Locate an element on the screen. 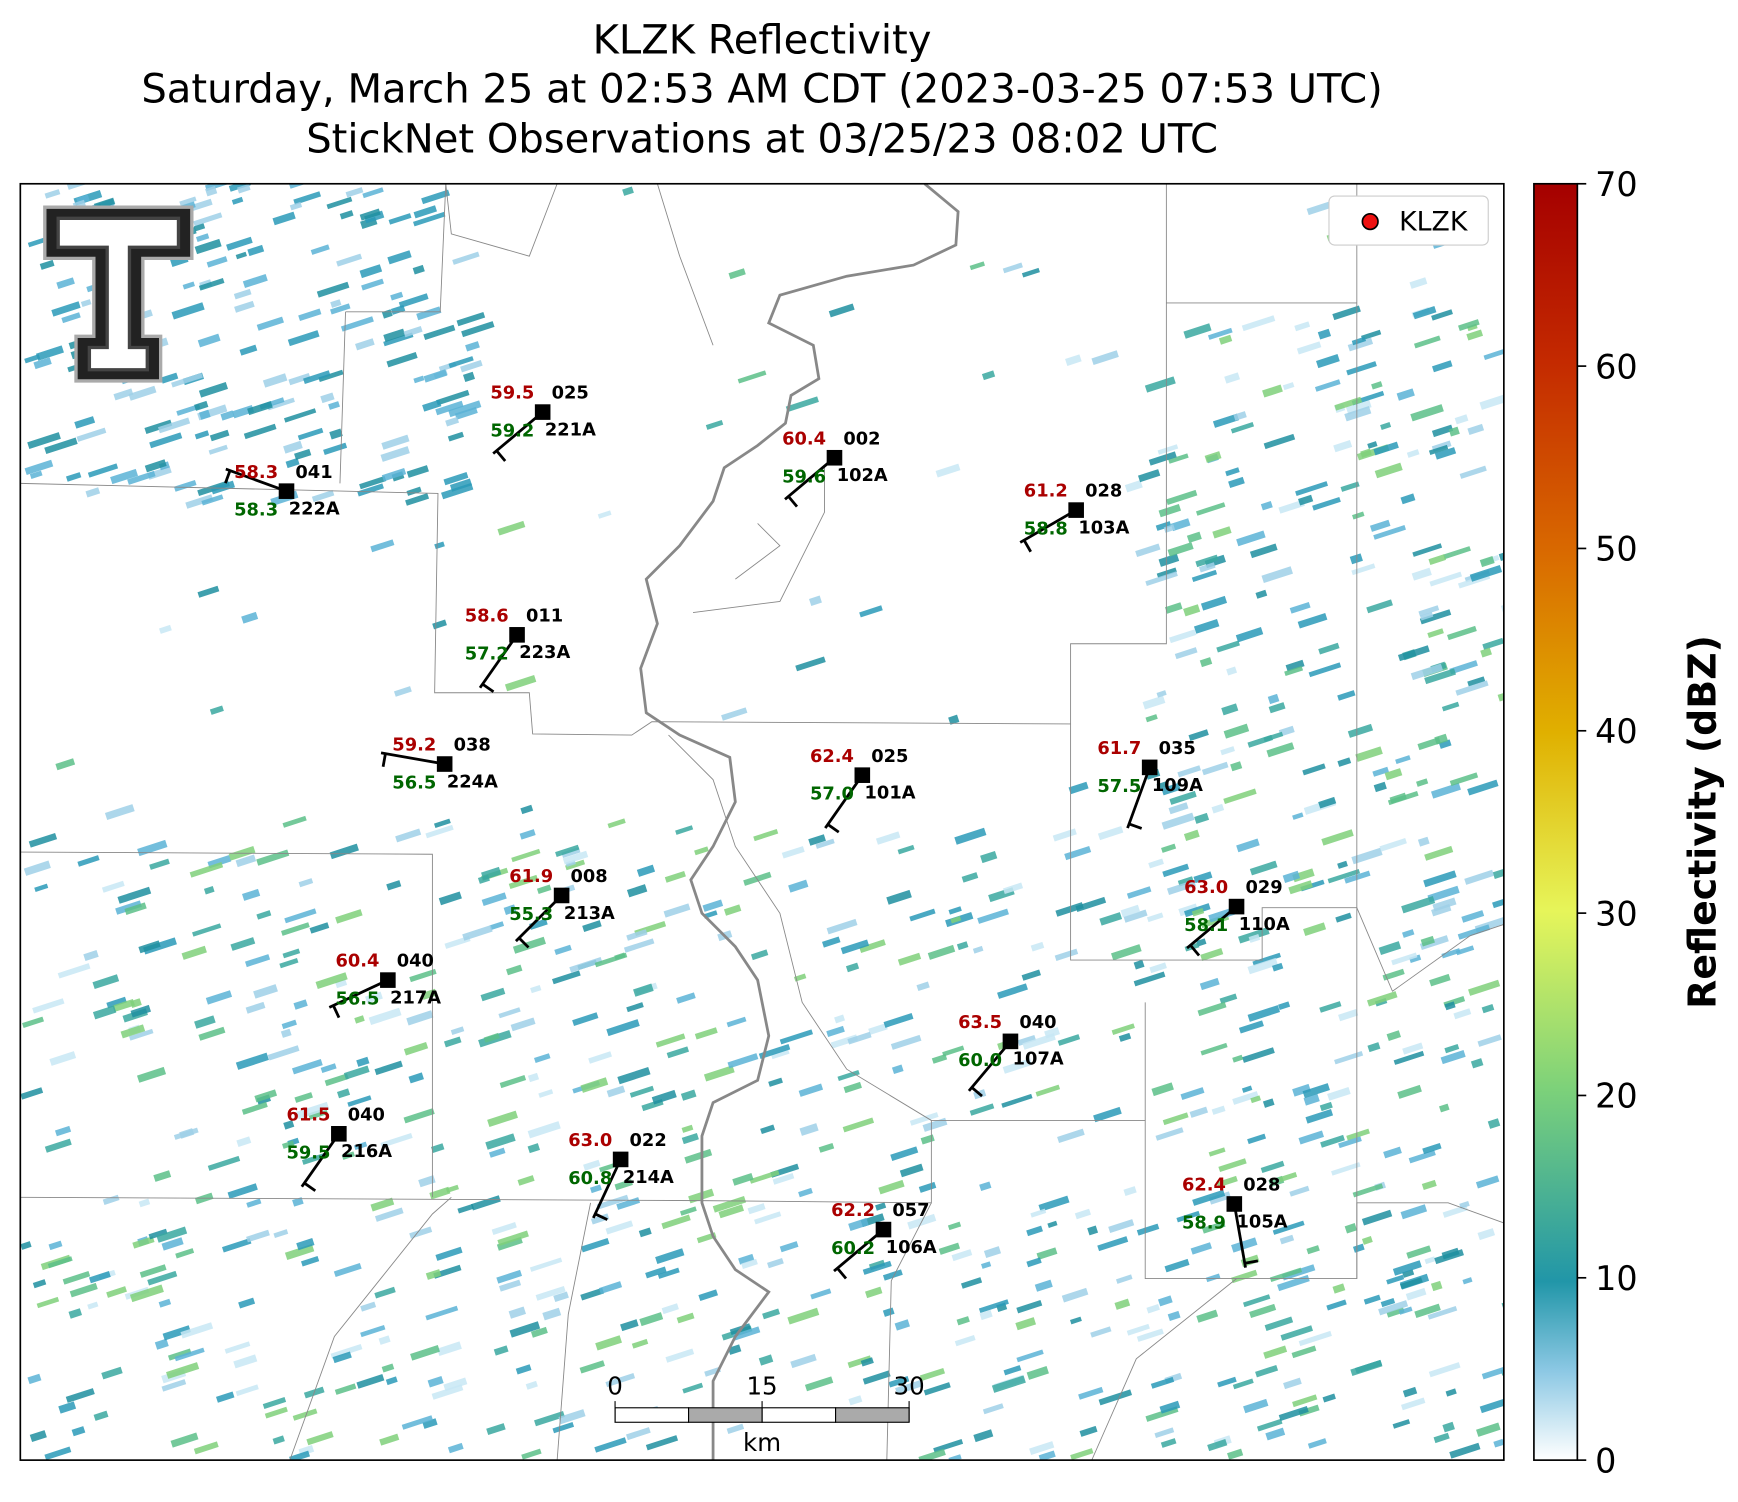 This screenshot has height=1502, width=1738. scale-segment is located at coordinates (652, 1415).